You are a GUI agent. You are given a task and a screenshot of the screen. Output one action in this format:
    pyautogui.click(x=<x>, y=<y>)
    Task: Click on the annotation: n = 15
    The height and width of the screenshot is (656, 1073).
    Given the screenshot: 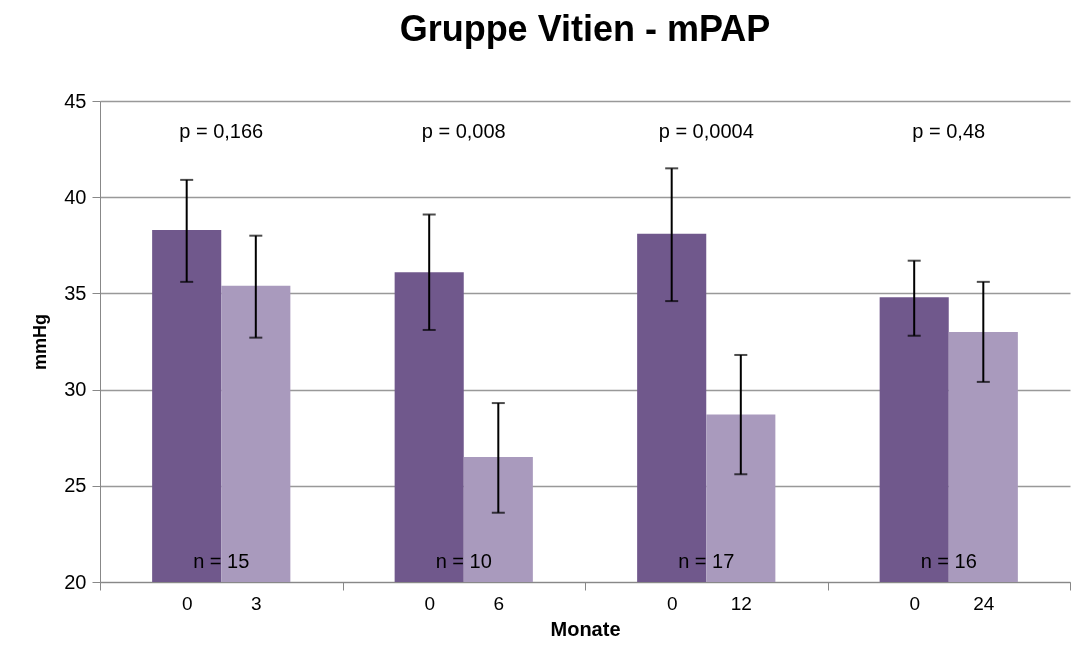 What is the action you would take?
    pyautogui.click(x=221, y=561)
    